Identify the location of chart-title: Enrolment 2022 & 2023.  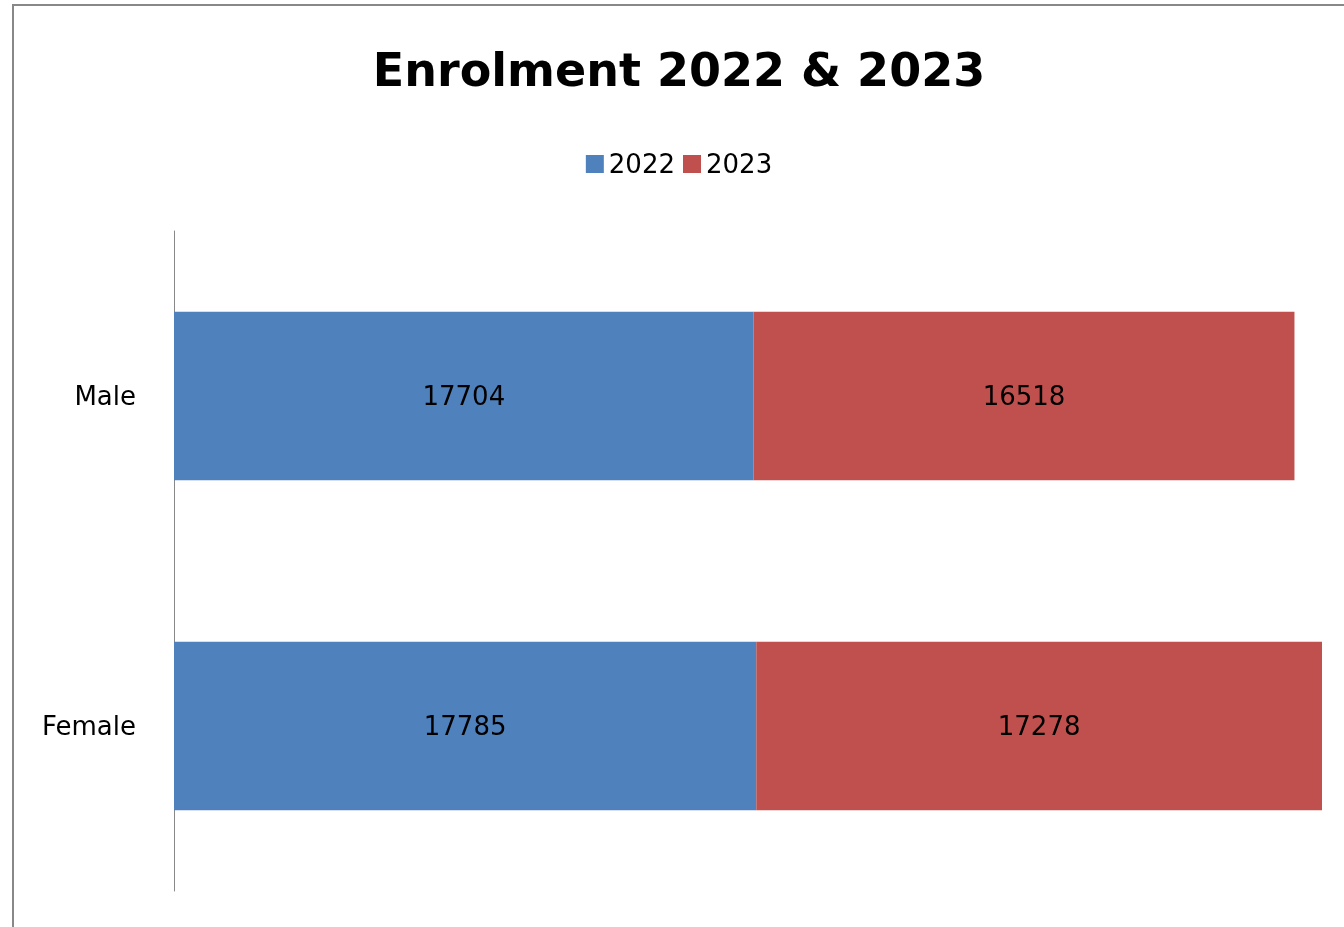
(679, 70).